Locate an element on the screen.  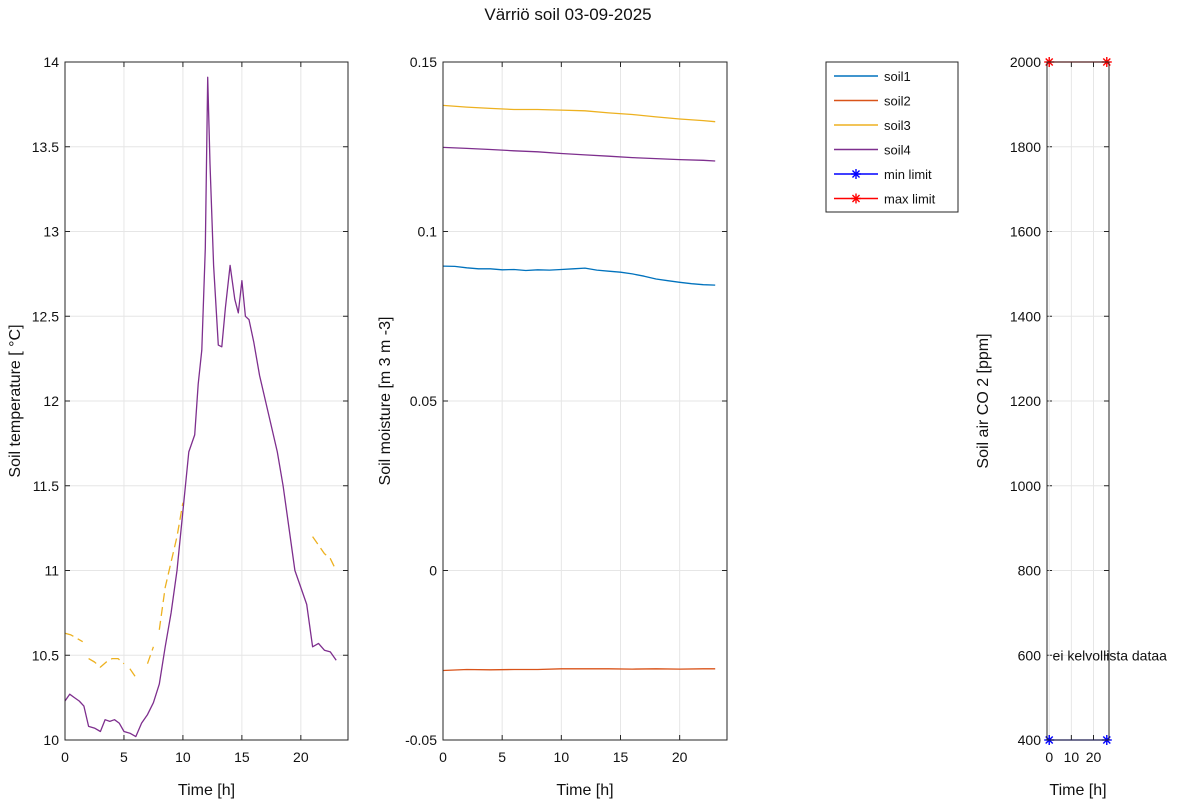
y-tick-label: 1400 is located at coordinates (1025, 316).